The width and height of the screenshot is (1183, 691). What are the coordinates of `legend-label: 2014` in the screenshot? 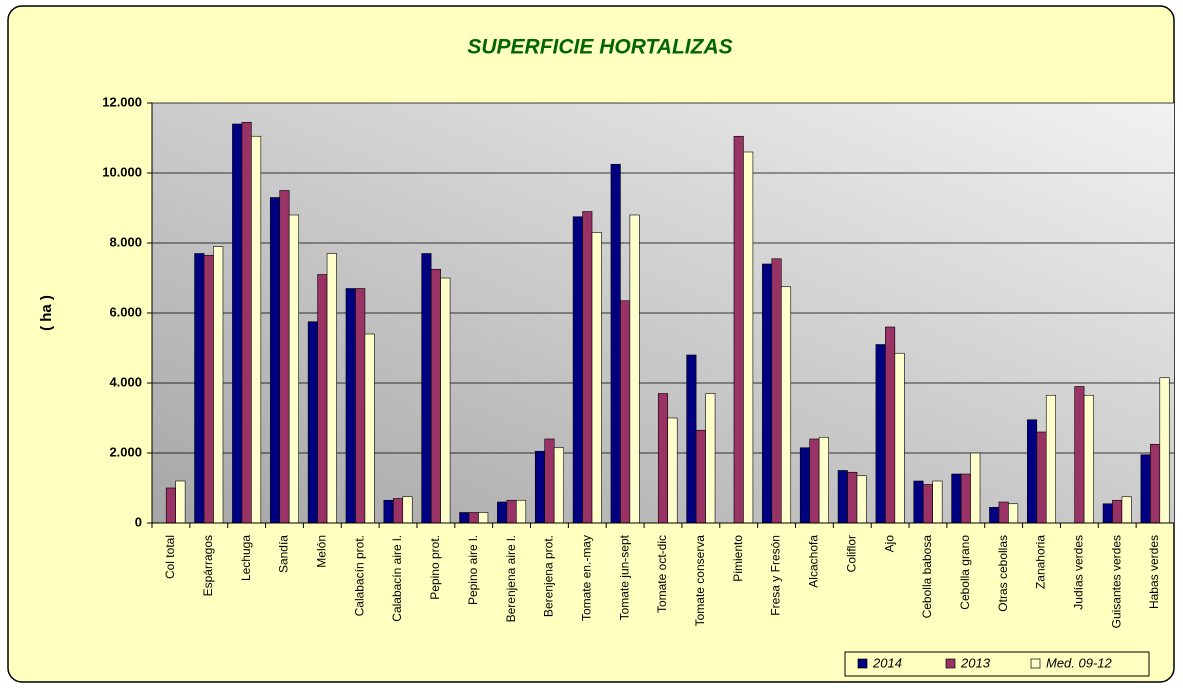 It's located at (887, 662).